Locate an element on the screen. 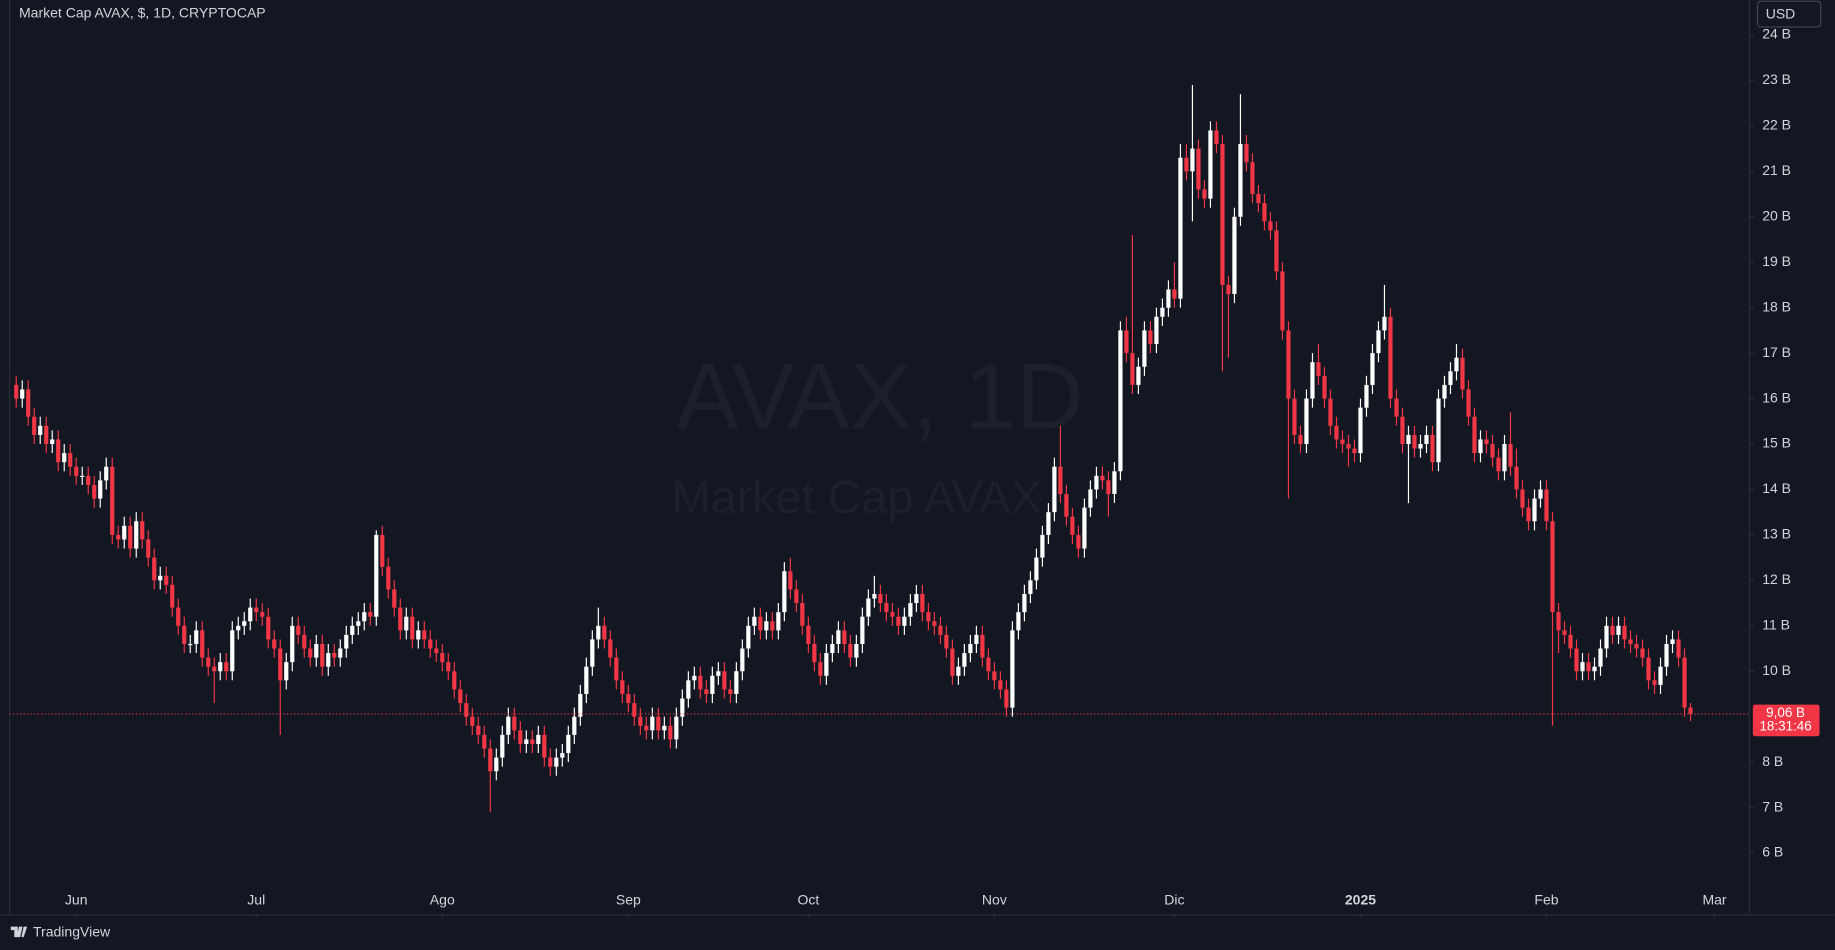  x-tick-label: Ago is located at coordinates (442, 900).